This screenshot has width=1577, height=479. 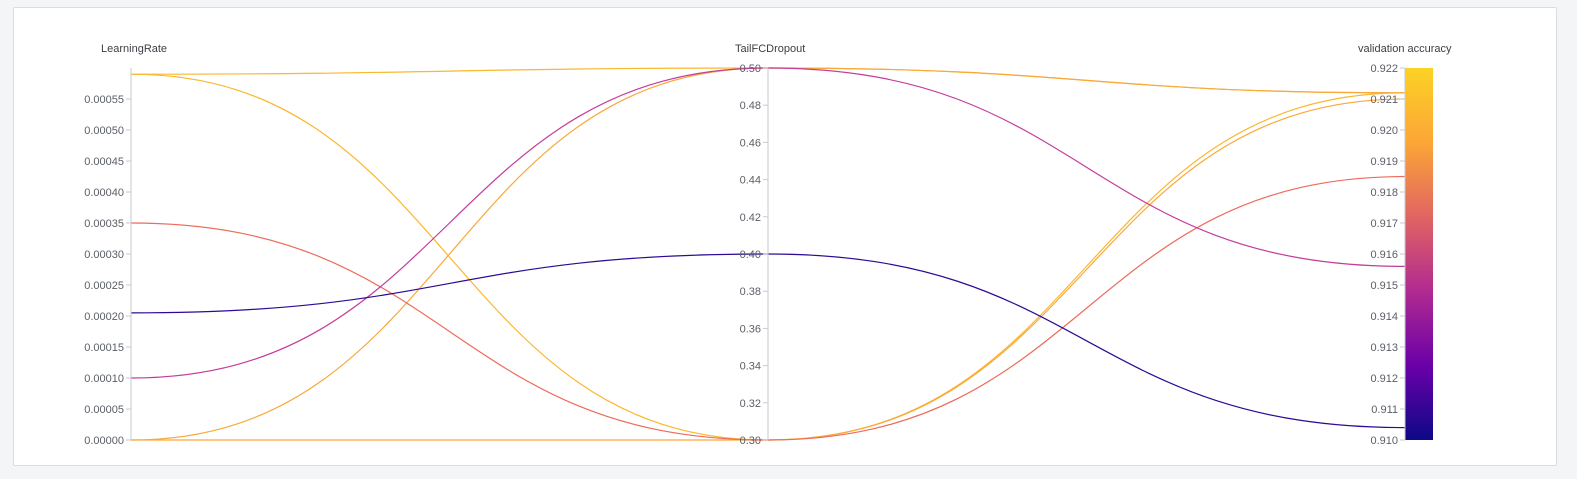 I want to click on tick-label: 0.913, so click(x=1384, y=348).